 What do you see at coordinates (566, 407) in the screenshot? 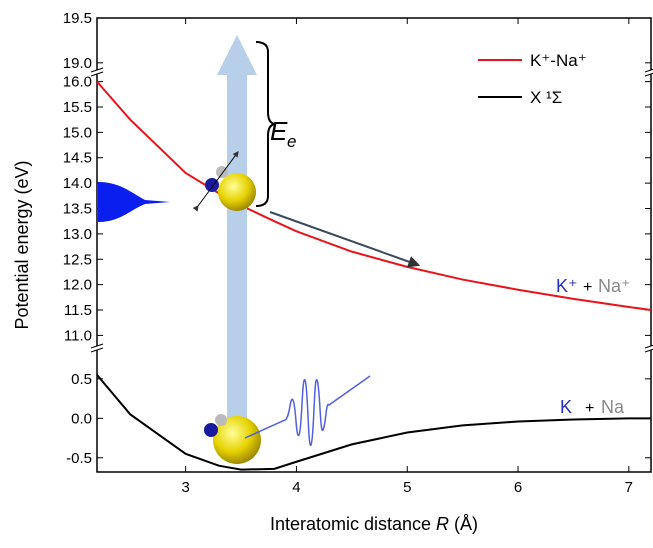
I see `neutral-k: K` at bounding box center [566, 407].